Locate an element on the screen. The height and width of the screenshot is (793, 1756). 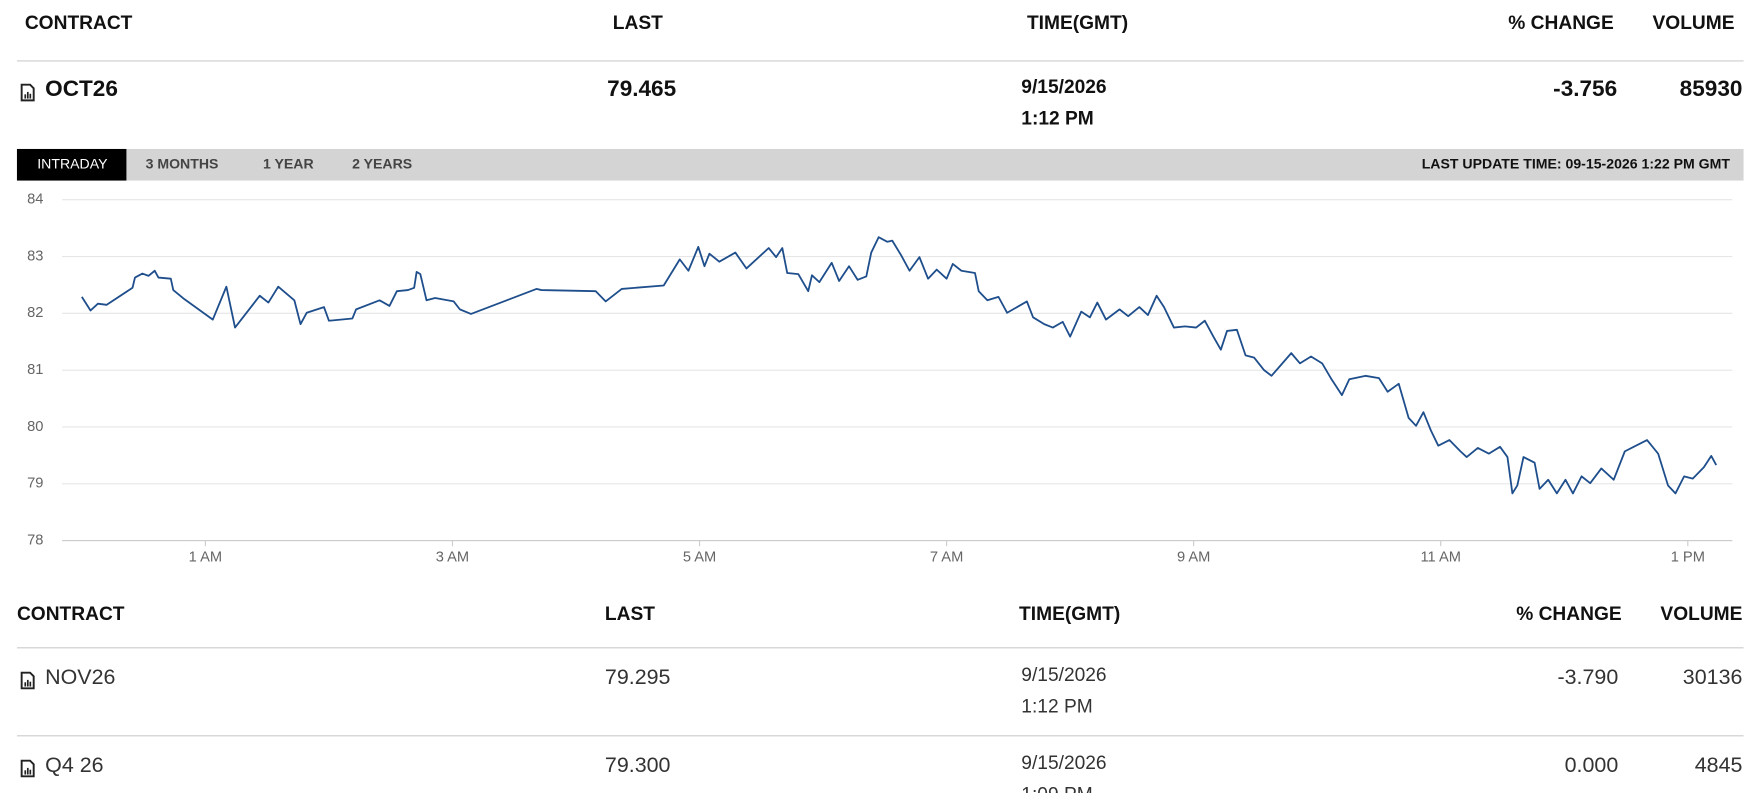
y-tick-label: 78 is located at coordinates (35, 540).